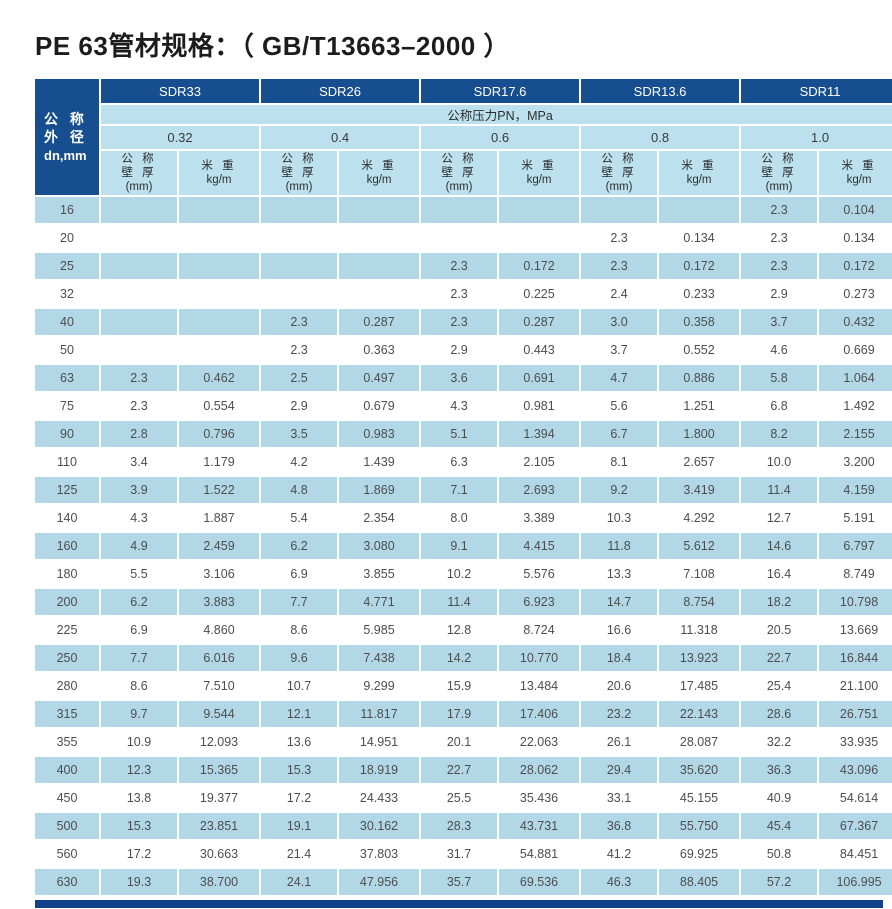 This screenshot has height=909, width=892. What do you see at coordinates (299, 826) in the screenshot?
I see `wall-thickness-value: 19.1` at bounding box center [299, 826].